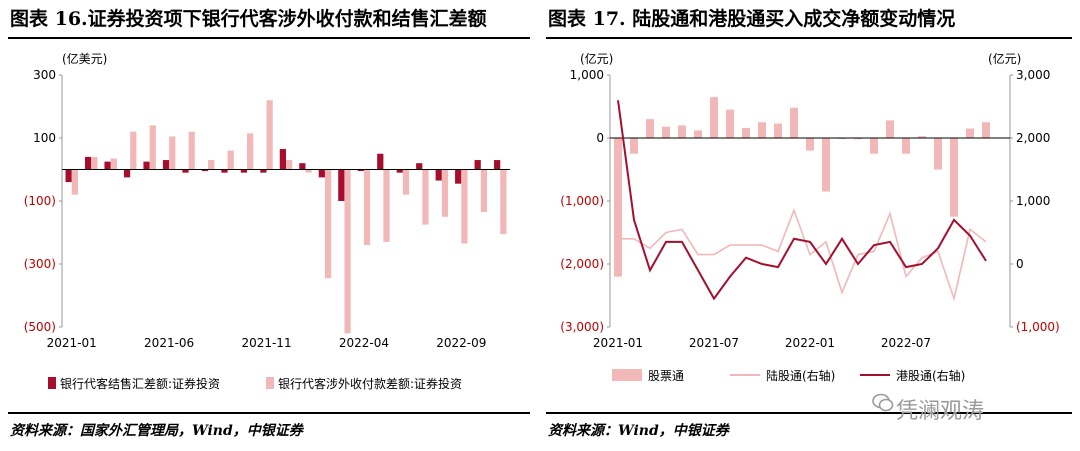 Image resolution: width=1080 pixels, height=451 pixels. What do you see at coordinates (587, 75) in the screenshot?
I see `chart2-ytick-left-label: 1,000` at bounding box center [587, 75].